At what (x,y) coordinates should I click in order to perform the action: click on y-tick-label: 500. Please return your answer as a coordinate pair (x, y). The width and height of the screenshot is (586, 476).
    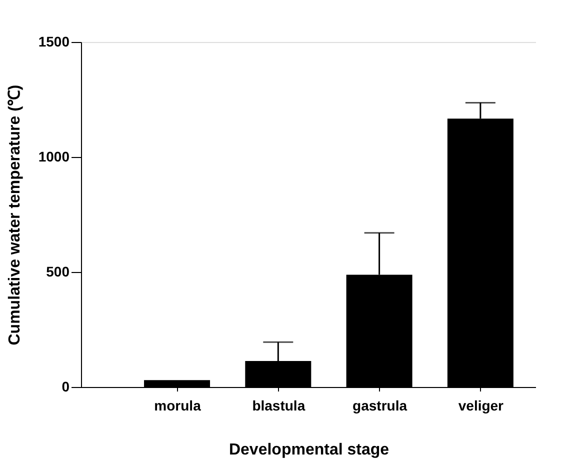
    Looking at the image, I should click on (58, 272).